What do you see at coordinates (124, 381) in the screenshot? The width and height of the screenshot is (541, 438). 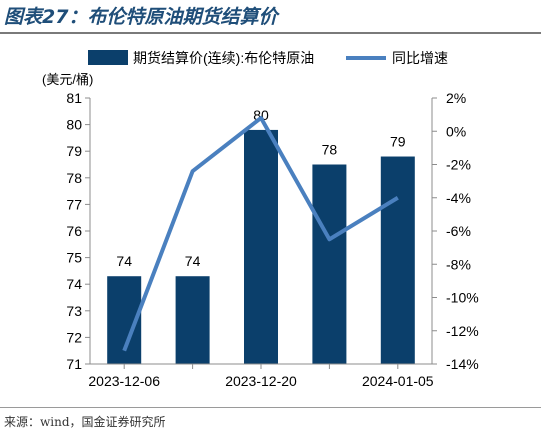 I see `x-tick-label: 2023-12-06` at bounding box center [124, 381].